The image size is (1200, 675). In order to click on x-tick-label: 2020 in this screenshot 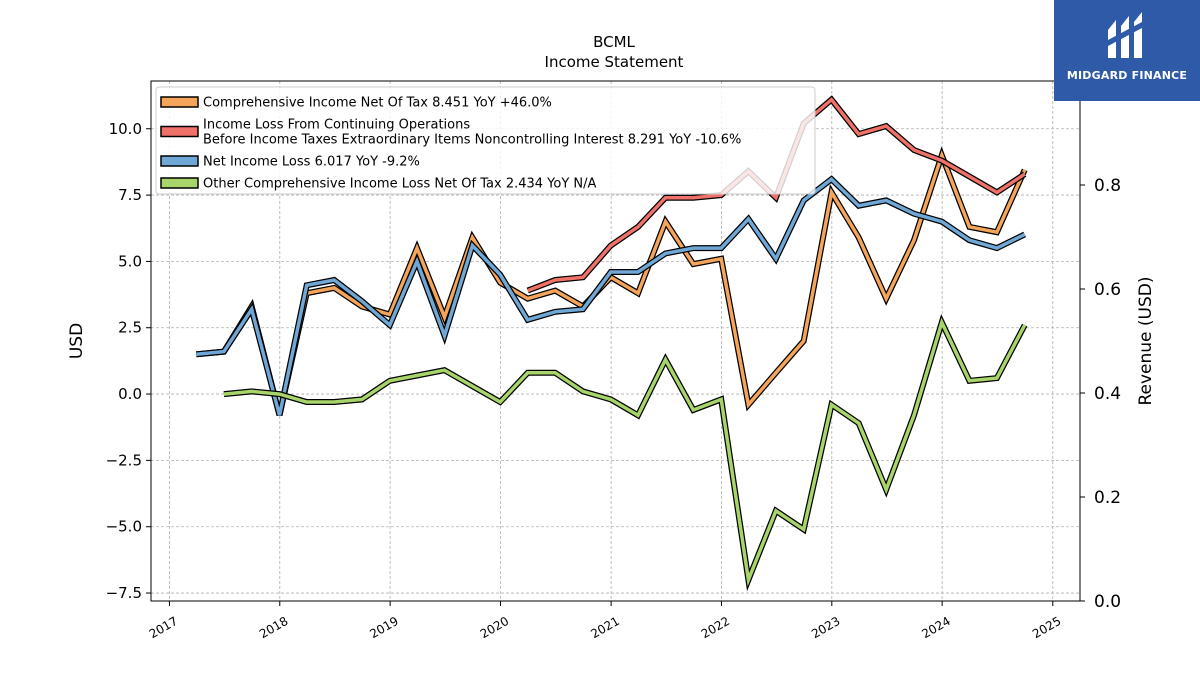, I will do `click(494, 627)`.